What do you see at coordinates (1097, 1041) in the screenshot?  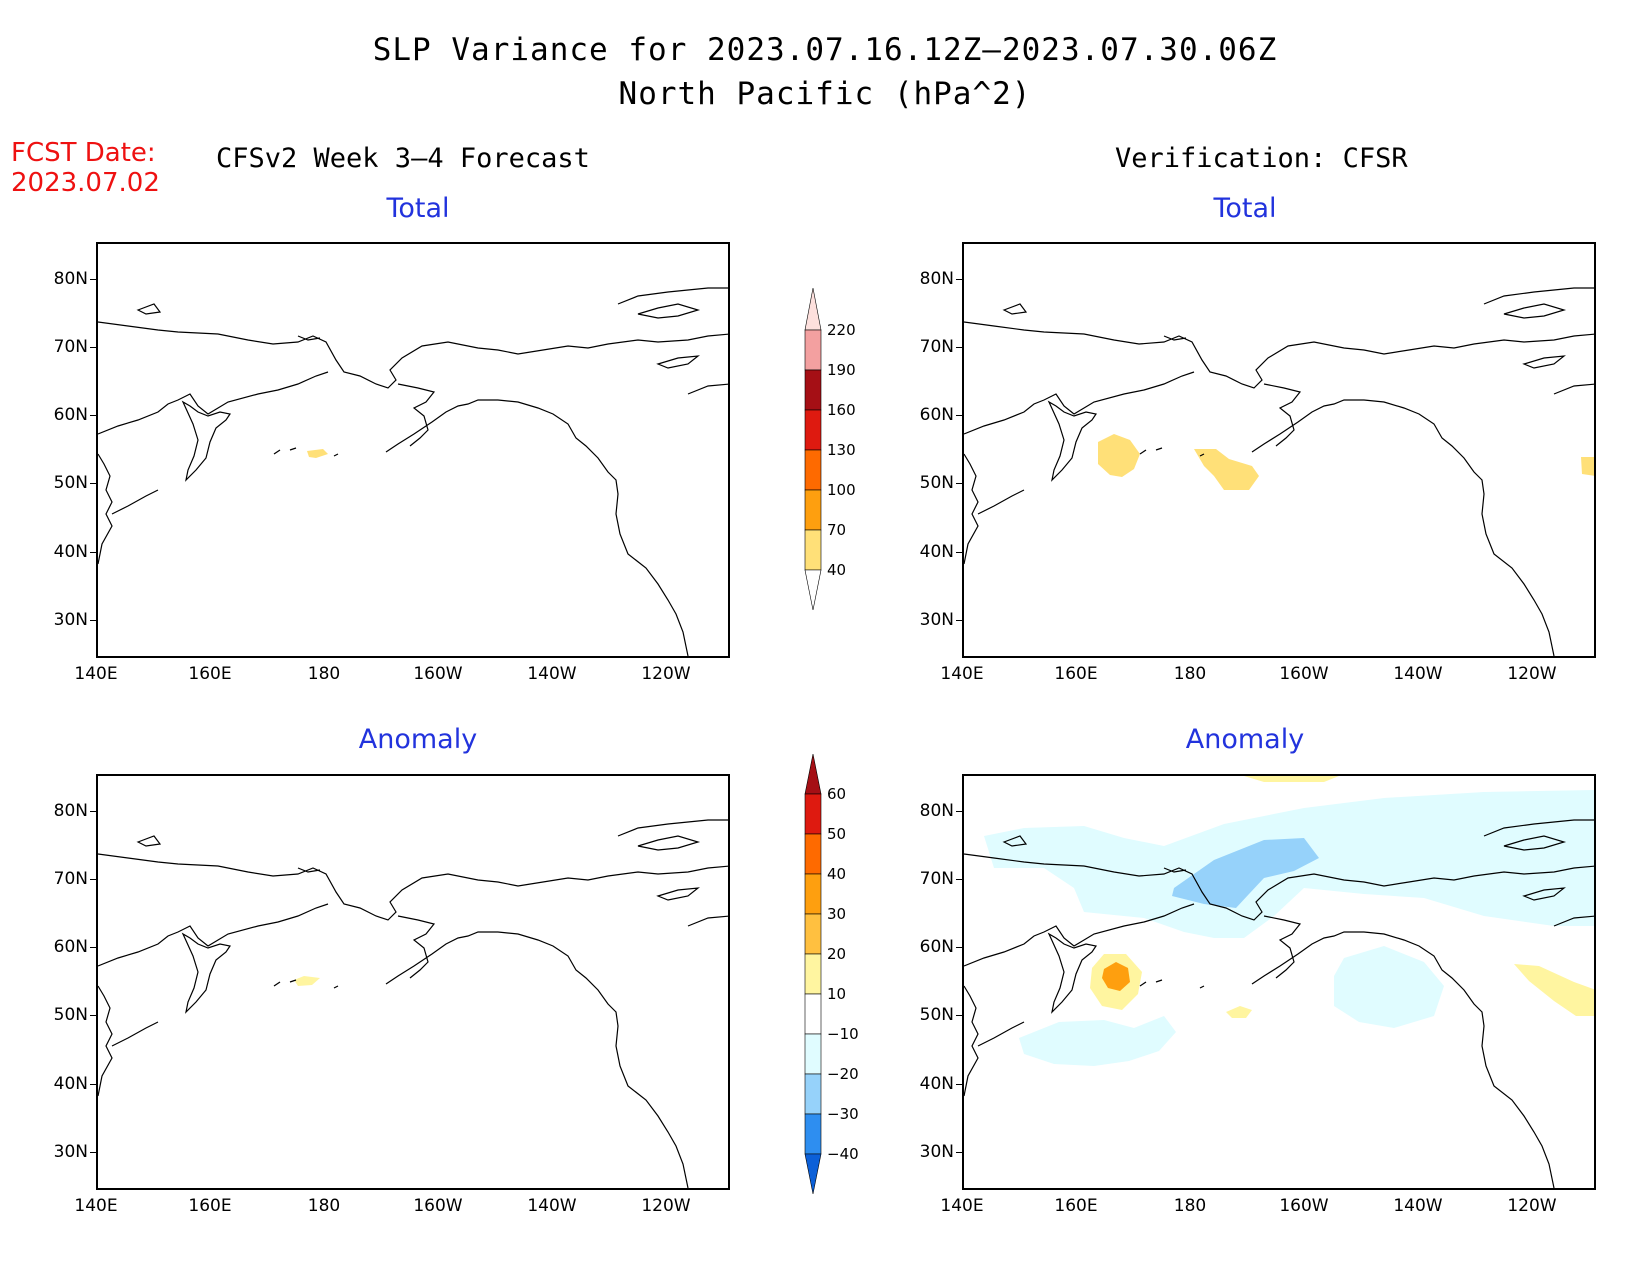 I see `negative-shade-south` at bounding box center [1097, 1041].